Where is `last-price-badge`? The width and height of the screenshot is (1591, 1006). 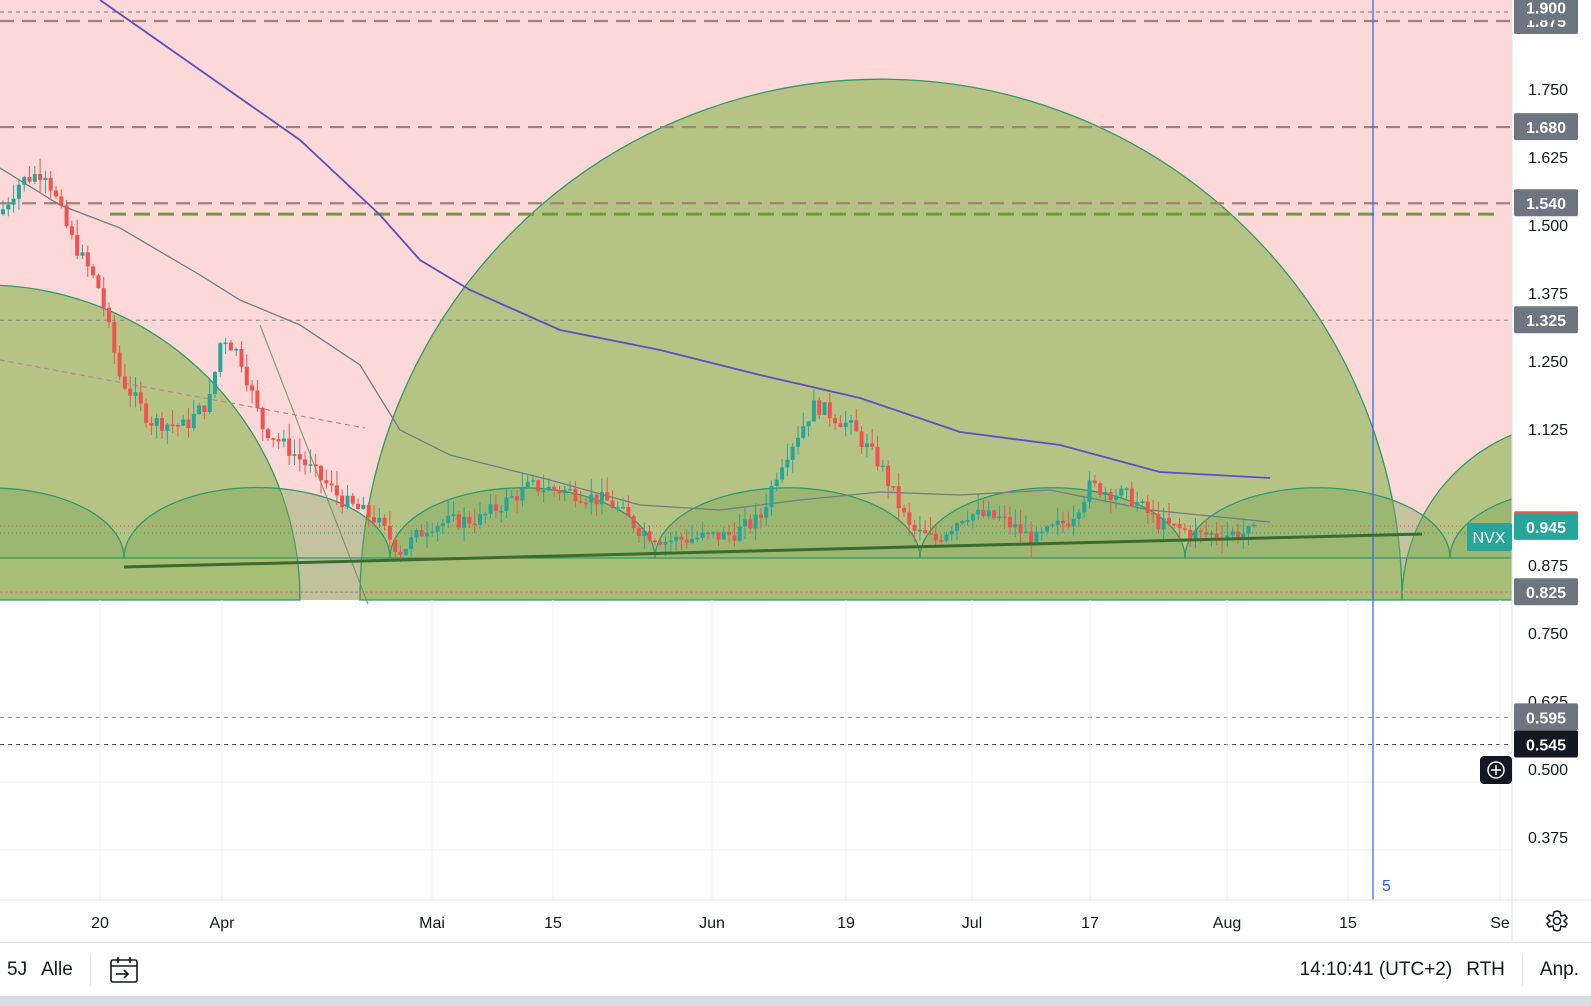
last-price-badge is located at coordinates (1546, 526).